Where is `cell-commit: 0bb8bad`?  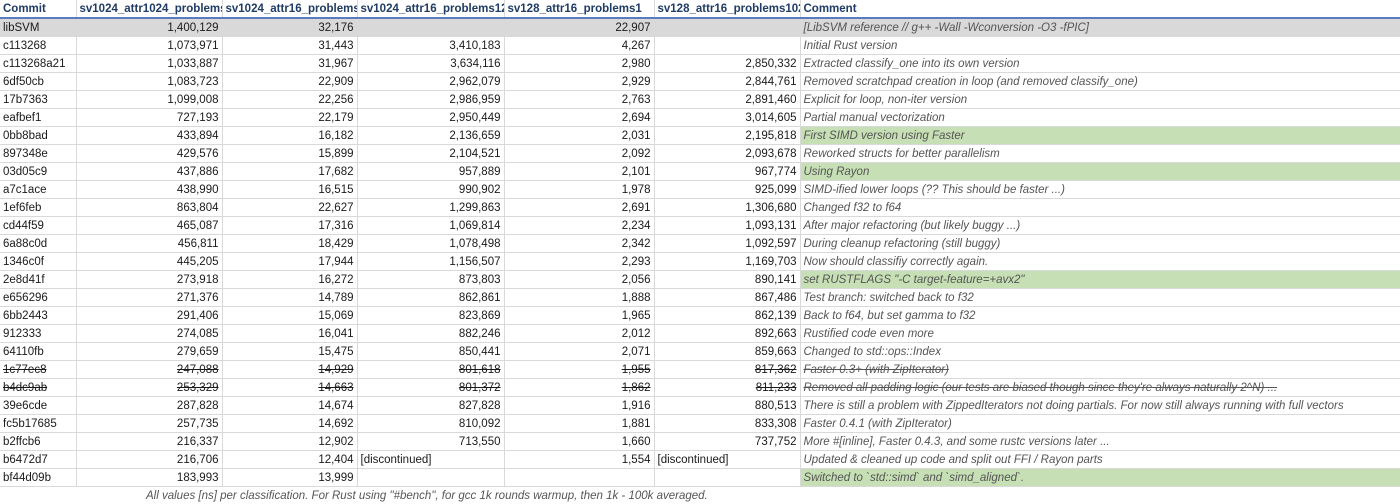 cell-commit: 0bb8bad is located at coordinates (38, 136).